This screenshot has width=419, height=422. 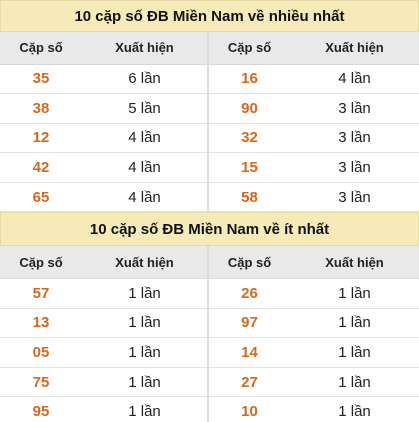 I want to click on table-row: 05 1 lần 14 1 lần, so click(x=209, y=352).